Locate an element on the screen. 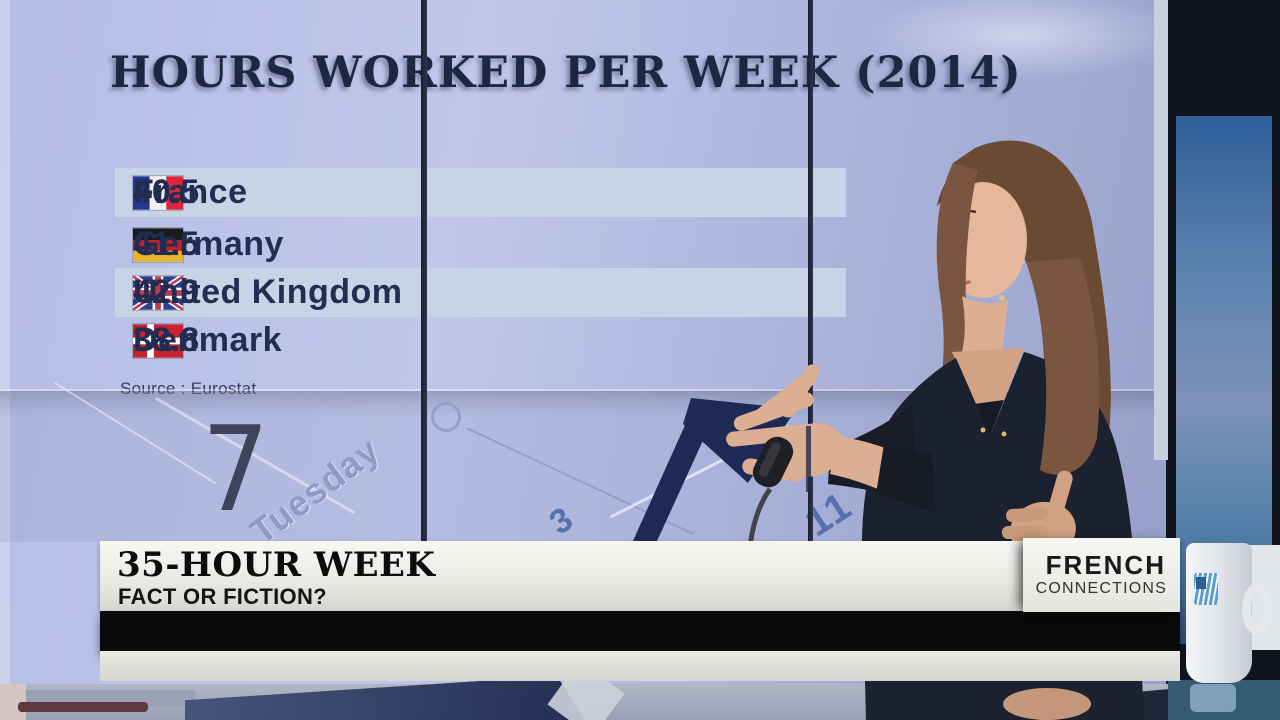 The image size is (1280, 720). country-label: United Kingdom is located at coordinates (268, 292).